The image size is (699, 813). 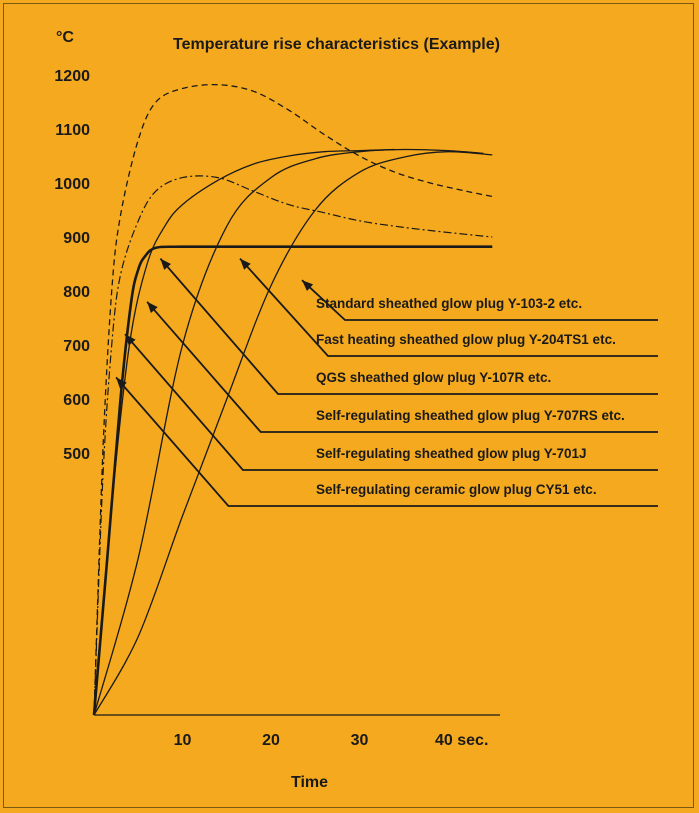 What do you see at coordinates (76, 454) in the screenshot?
I see `y-tick-label: 500` at bounding box center [76, 454].